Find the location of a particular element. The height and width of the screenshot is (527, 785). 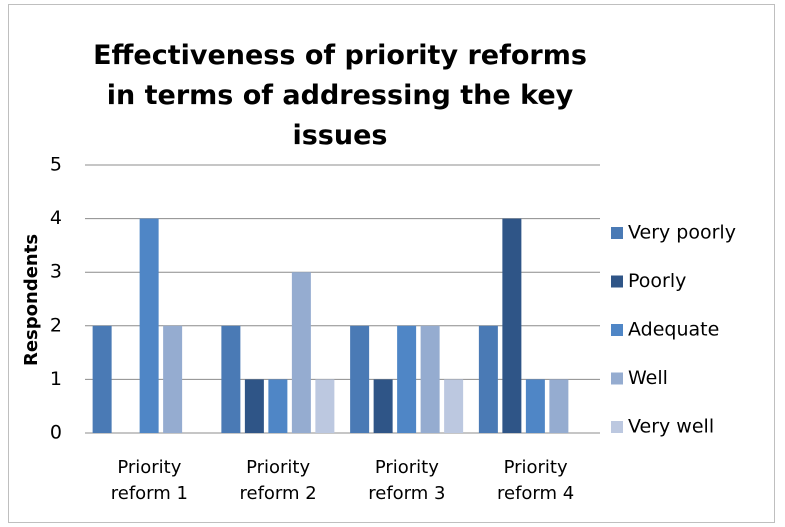

y-tick-label: 1 is located at coordinates (56, 379).